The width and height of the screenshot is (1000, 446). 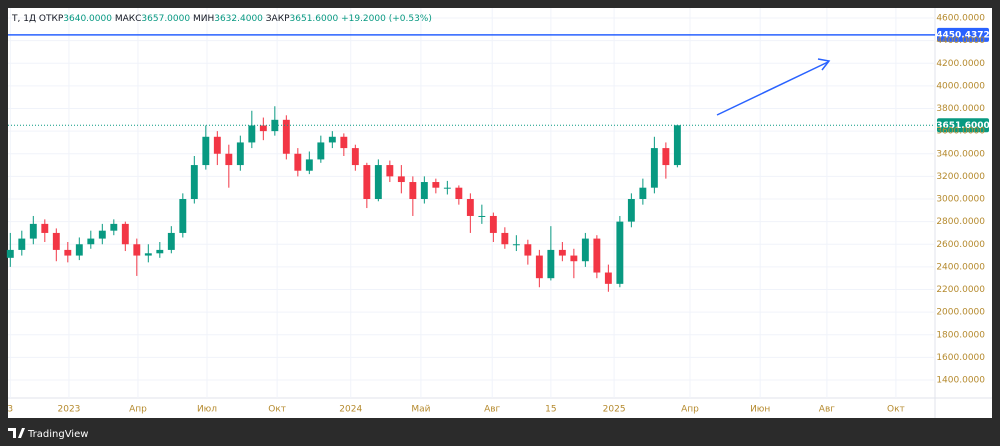 I want to click on x-tick-label: 3, so click(x=10, y=410).